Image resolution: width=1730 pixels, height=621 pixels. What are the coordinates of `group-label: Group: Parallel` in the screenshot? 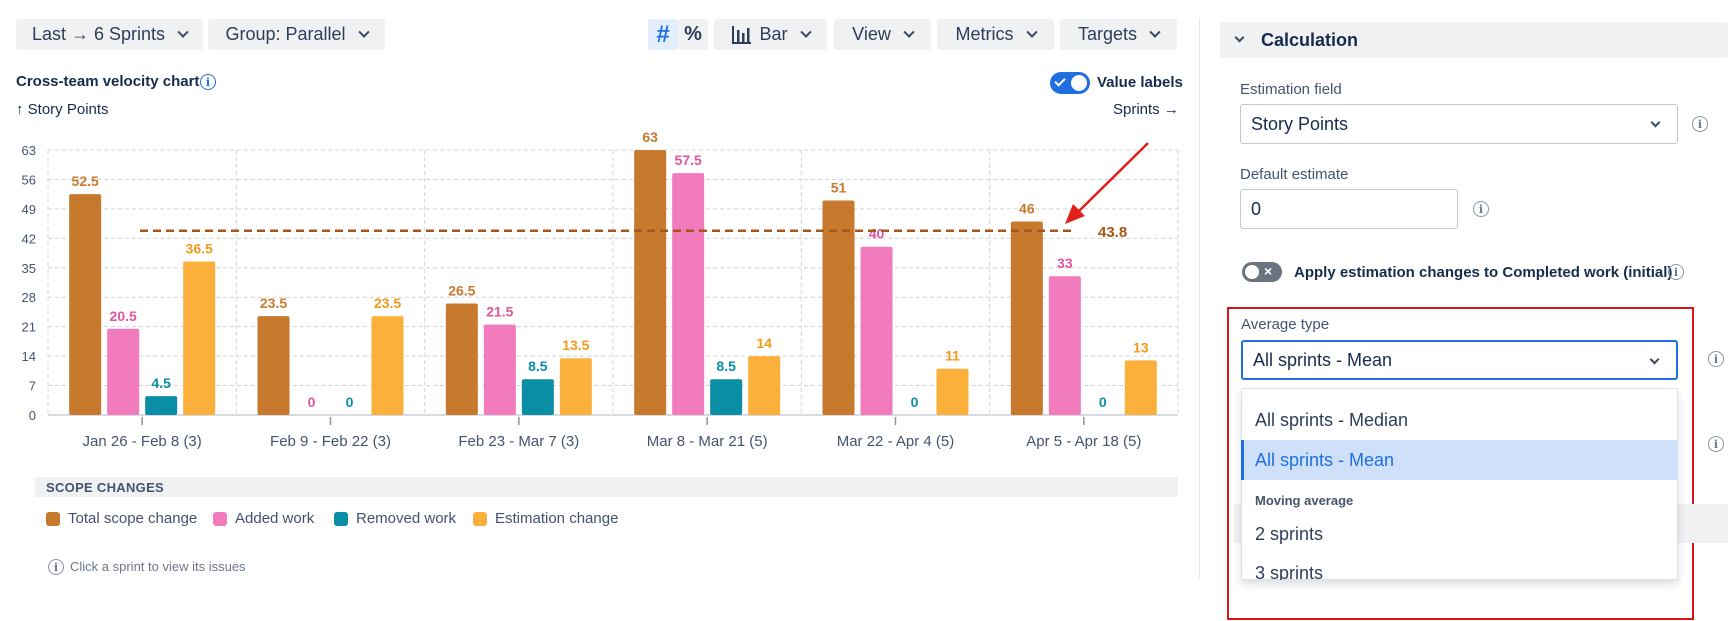 It's located at (285, 34).